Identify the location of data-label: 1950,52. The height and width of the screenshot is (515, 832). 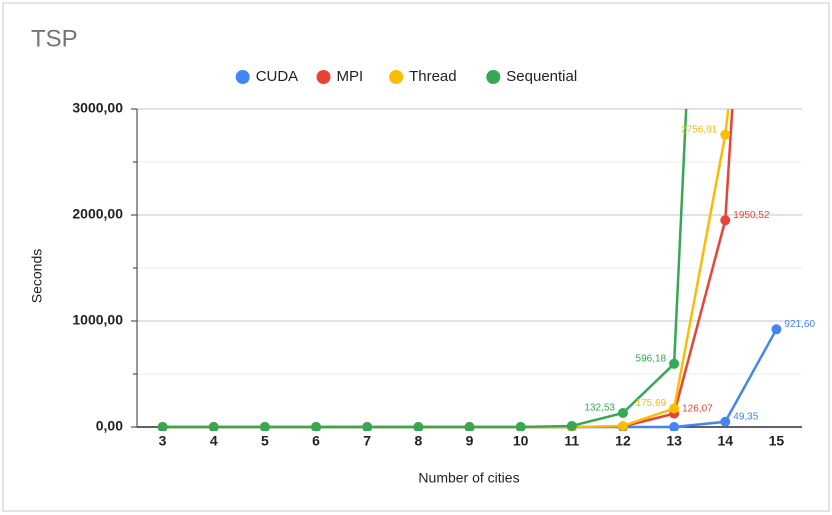
(751, 215).